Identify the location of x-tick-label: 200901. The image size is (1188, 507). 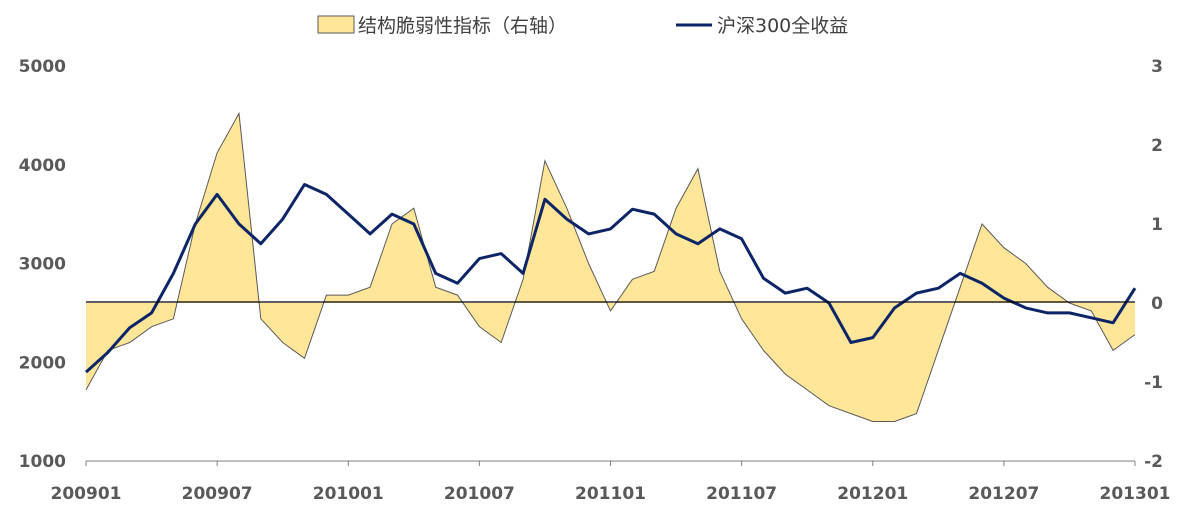
(86, 494).